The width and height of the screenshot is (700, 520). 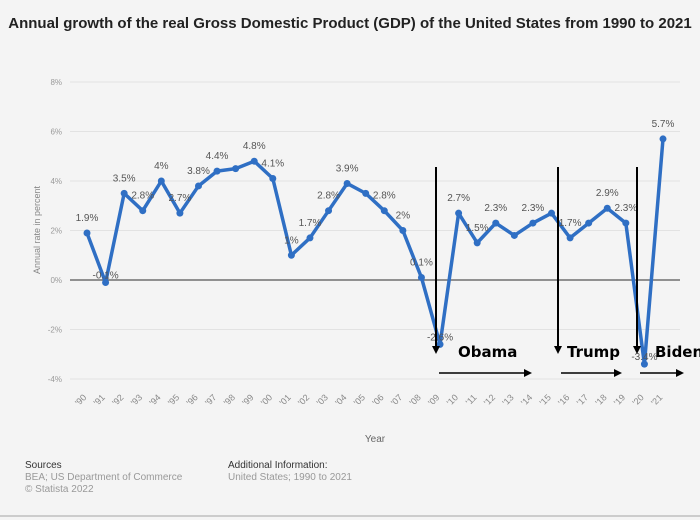 What do you see at coordinates (677, 352) in the screenshot?
I see `era-label-biden: Biden` at bounding box center [677, 352].